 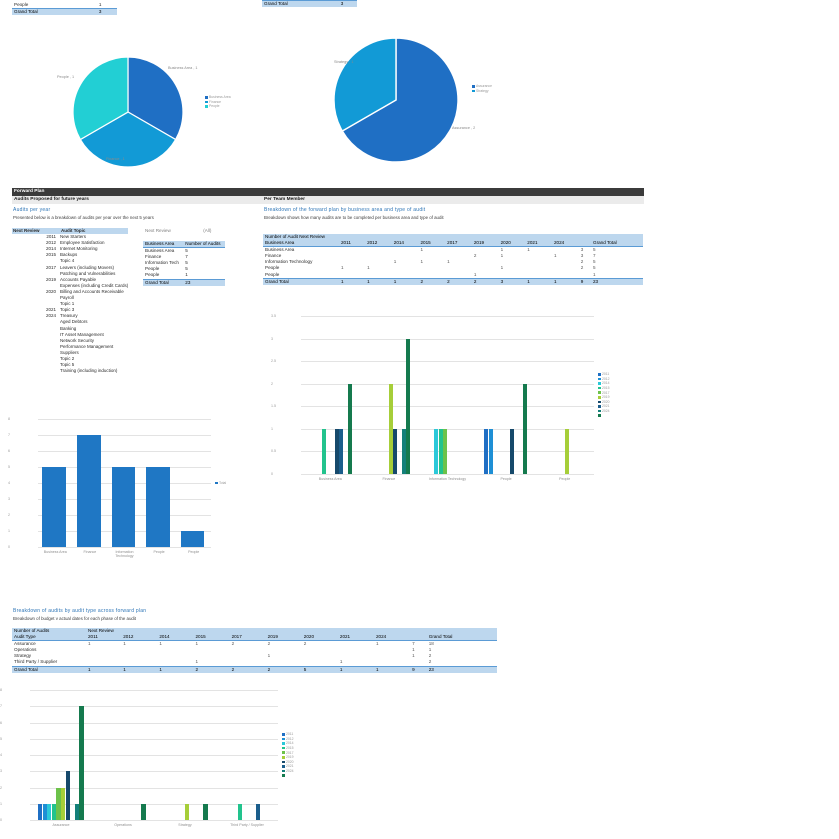 I want to click on filter-table: Next Review (All), so click(x=184, y=231).